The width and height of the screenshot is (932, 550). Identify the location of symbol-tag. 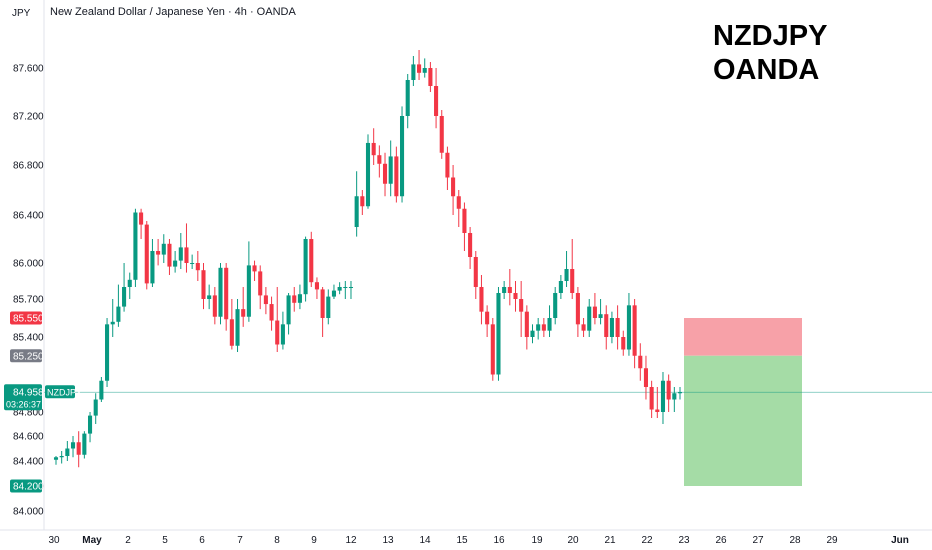
(60, 392).